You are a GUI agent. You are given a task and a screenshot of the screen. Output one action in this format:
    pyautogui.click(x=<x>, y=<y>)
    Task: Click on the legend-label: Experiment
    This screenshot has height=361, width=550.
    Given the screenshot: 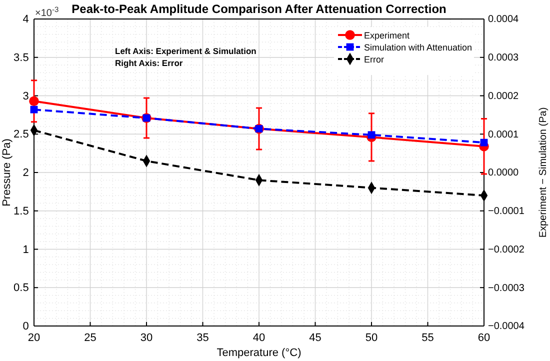 What is the action you would take?
    pyautogui.click(x=387, y=35)
    